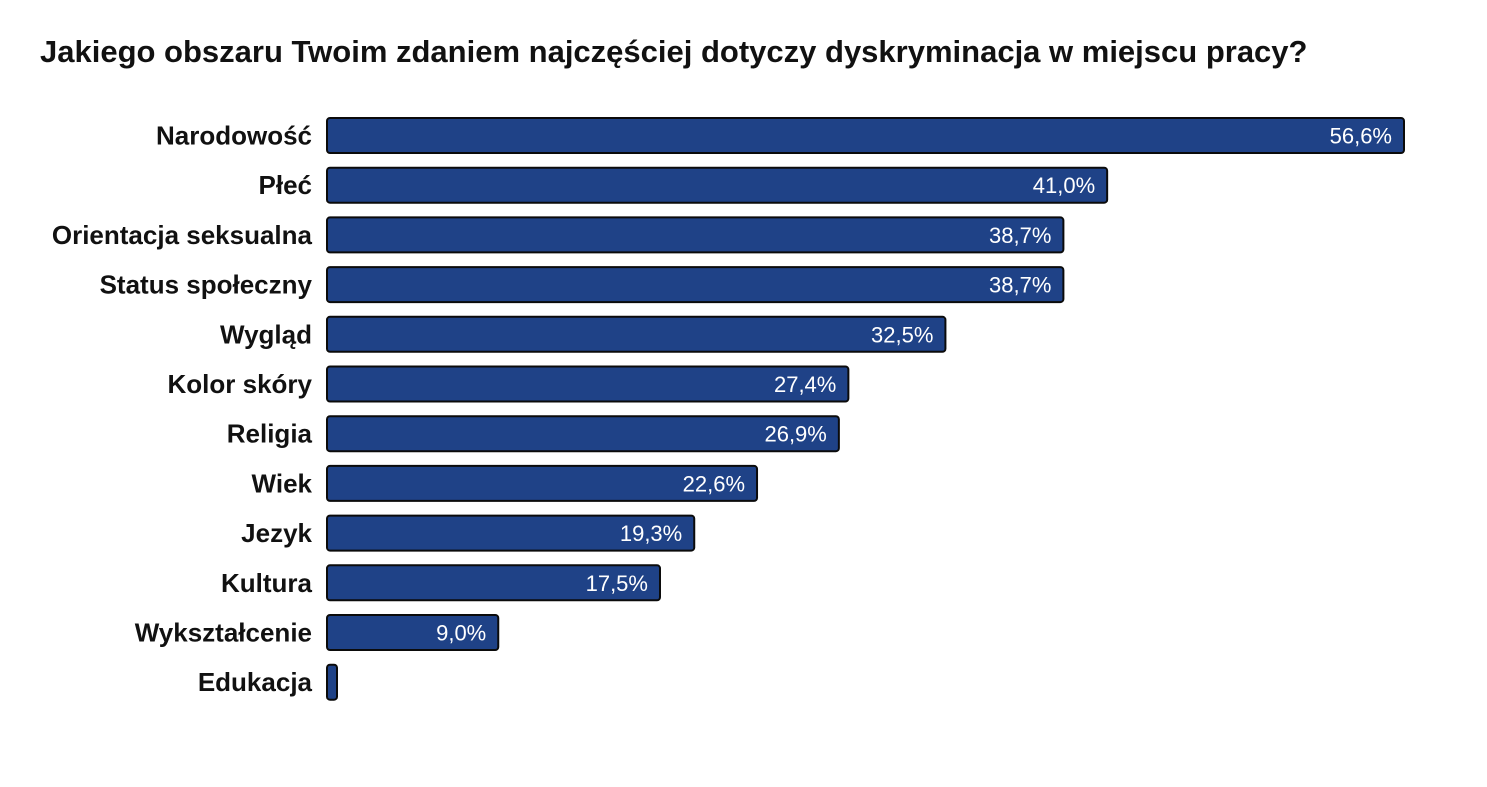 Image resolution: width=1487 pixels, height=787 pixels. What do you see at coordinates (651, 533) in the screenshot?
I see `value-label: 19,3%` at bounding box center [651, 533].